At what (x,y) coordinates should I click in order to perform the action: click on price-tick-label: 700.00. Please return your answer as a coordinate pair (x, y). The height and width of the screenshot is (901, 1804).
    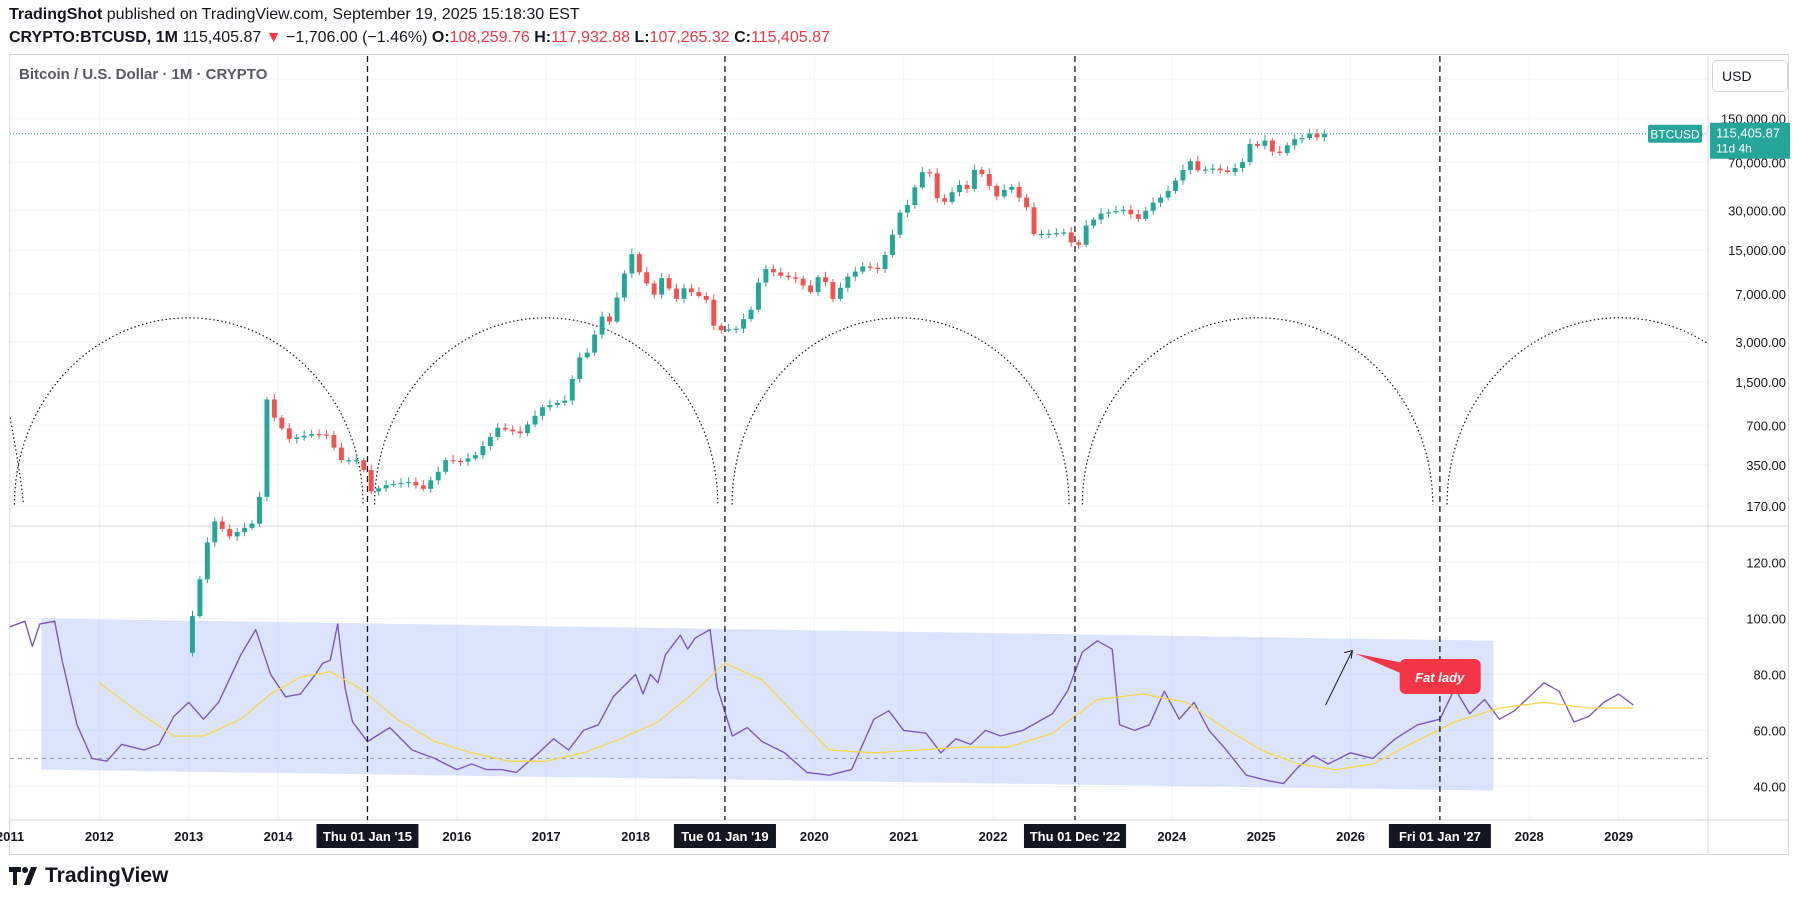
    Looking at the image, I should click on (1766, 425).